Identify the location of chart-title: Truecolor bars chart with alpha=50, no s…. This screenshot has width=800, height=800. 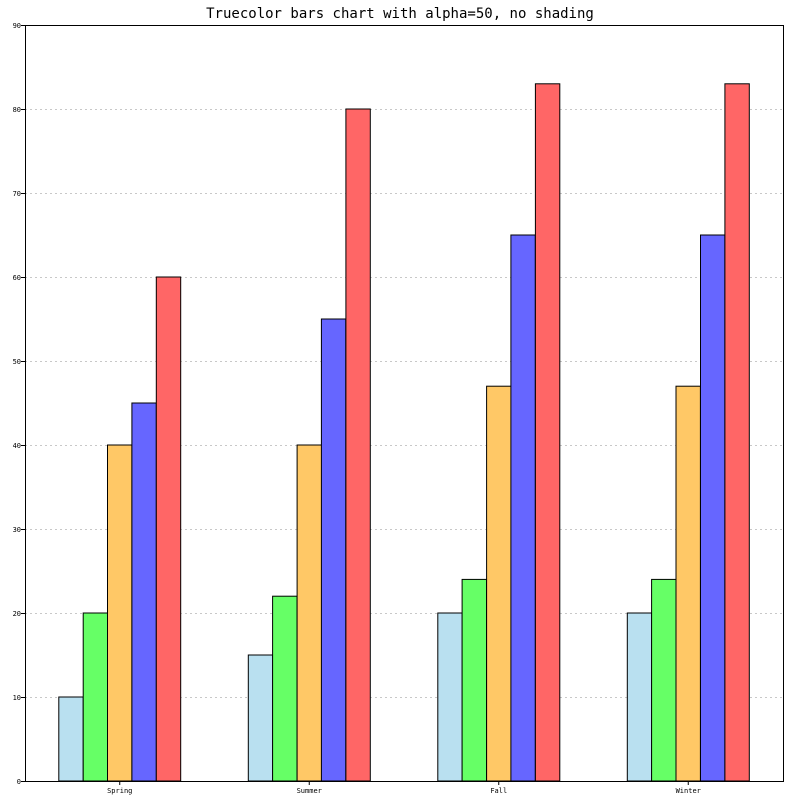
(400, 14).